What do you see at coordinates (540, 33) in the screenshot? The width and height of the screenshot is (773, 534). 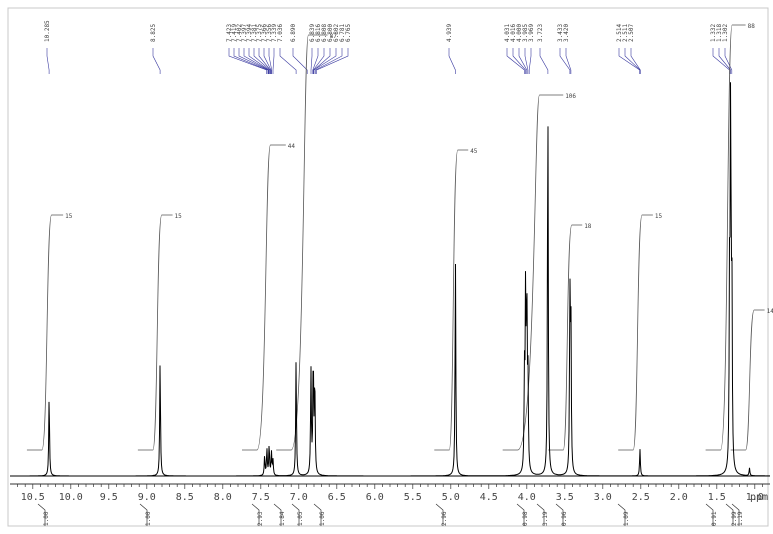 I see `peak-label-text: 3.723` at bounding box center [540, 33].